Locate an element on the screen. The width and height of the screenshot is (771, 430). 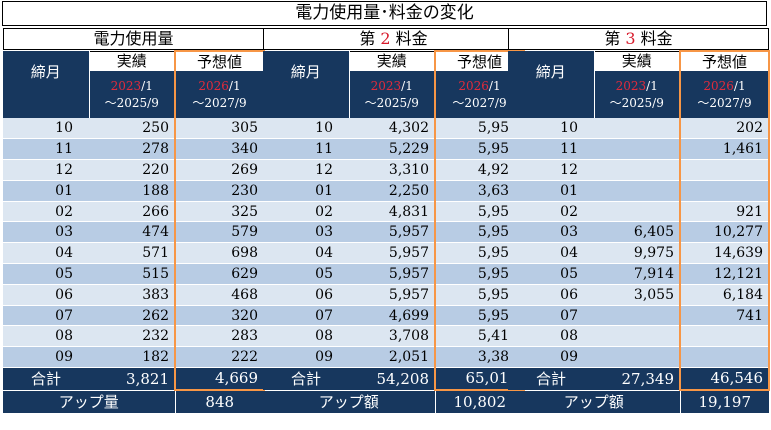
actual-cell: 266 is located at coordinates (132, 212).